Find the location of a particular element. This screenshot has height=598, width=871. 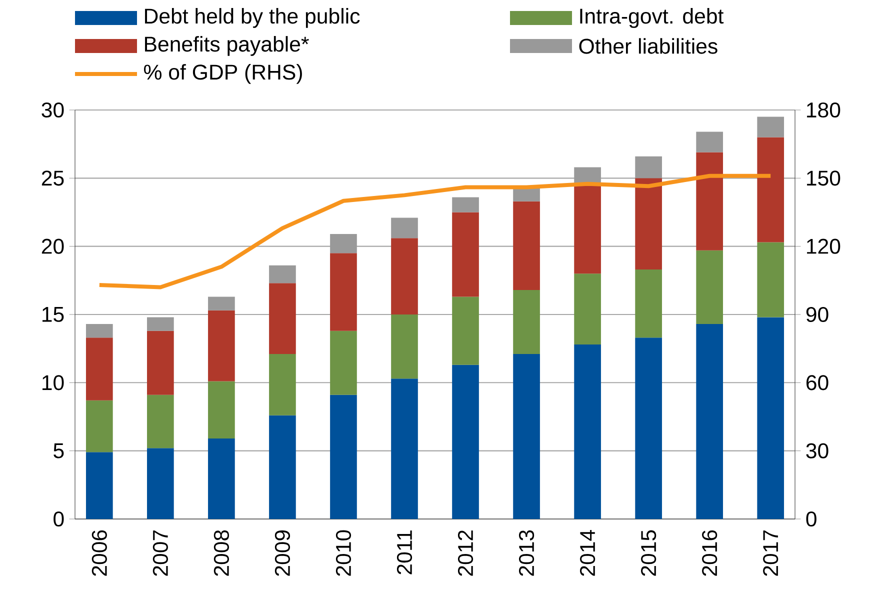

x-tick-label: 2017 is located at coordinates (770, 553).